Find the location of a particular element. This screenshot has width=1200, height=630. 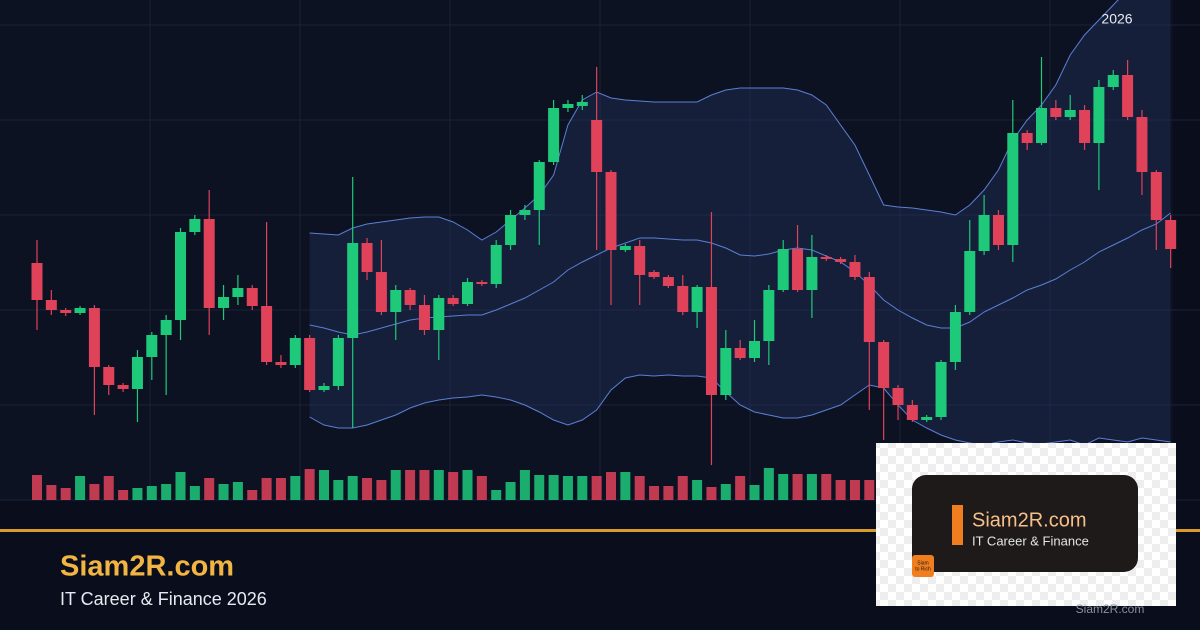

logo-badge is located at coordinates (923, 566).